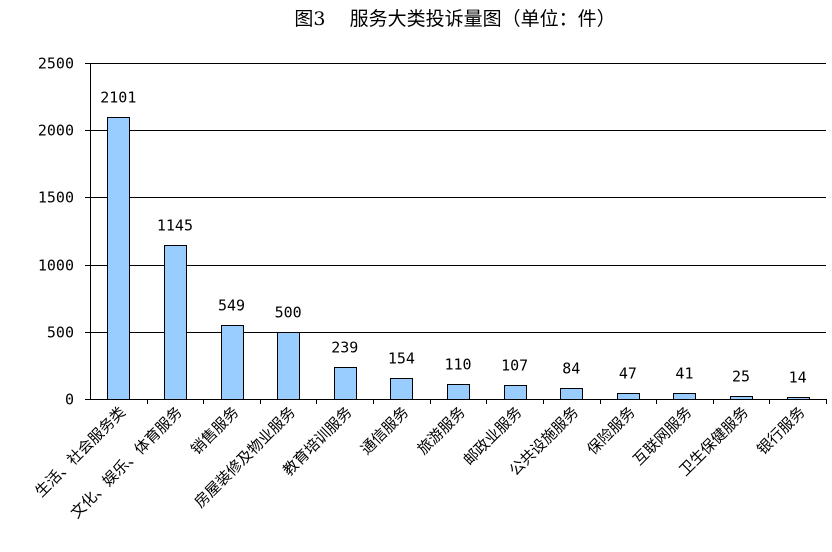 This screenshot has height=552, width=832. What do you see at coordinates (126, 462) in the screenshot?
I see `x-tick-label: 文化、娱乐、体育服务` at bounding box center [126, 462].